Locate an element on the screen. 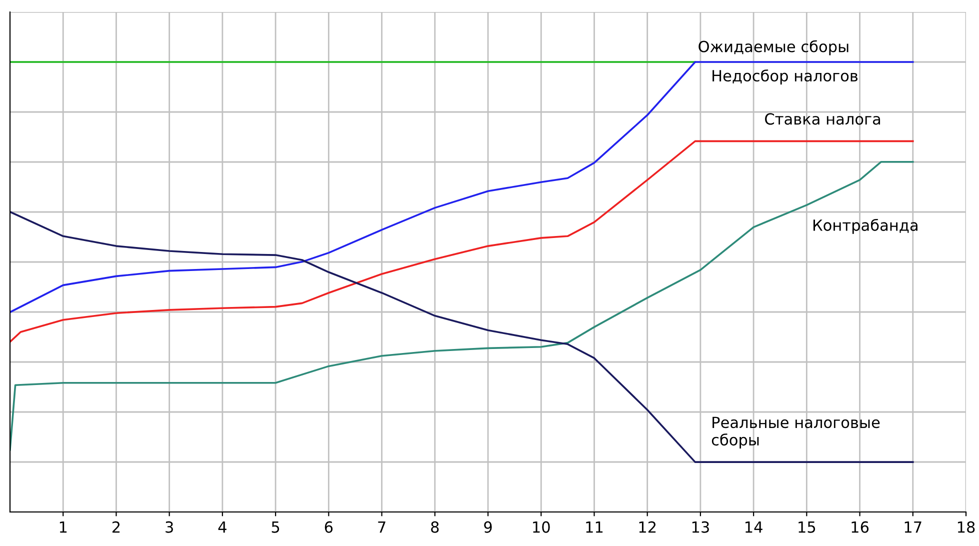 The width and height of the screenshot is (979, 546). x-tick-label: 6 is located at coordinates (328, 527).